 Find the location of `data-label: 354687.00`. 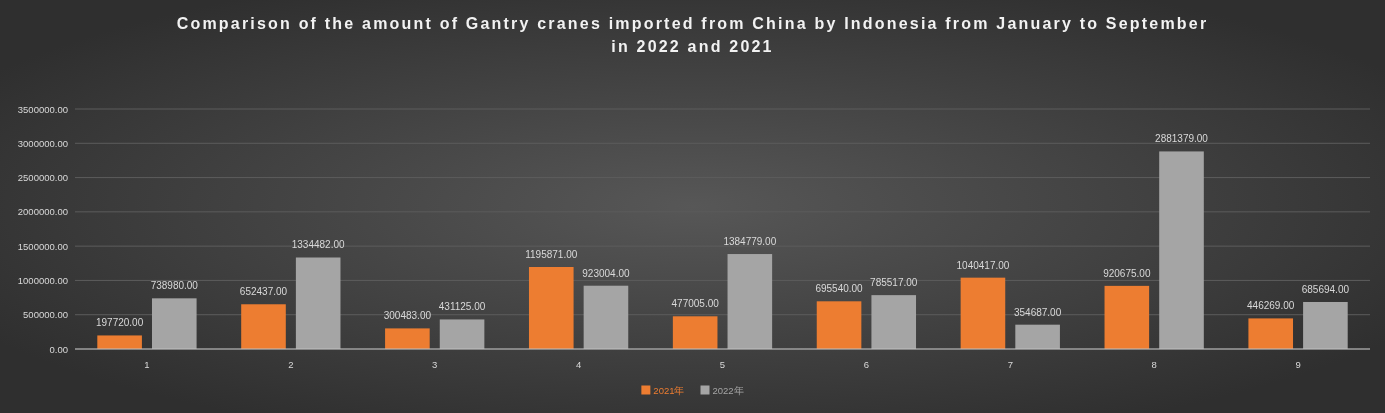

data-label: 354687.00 is located at coordinates (1037, 312).